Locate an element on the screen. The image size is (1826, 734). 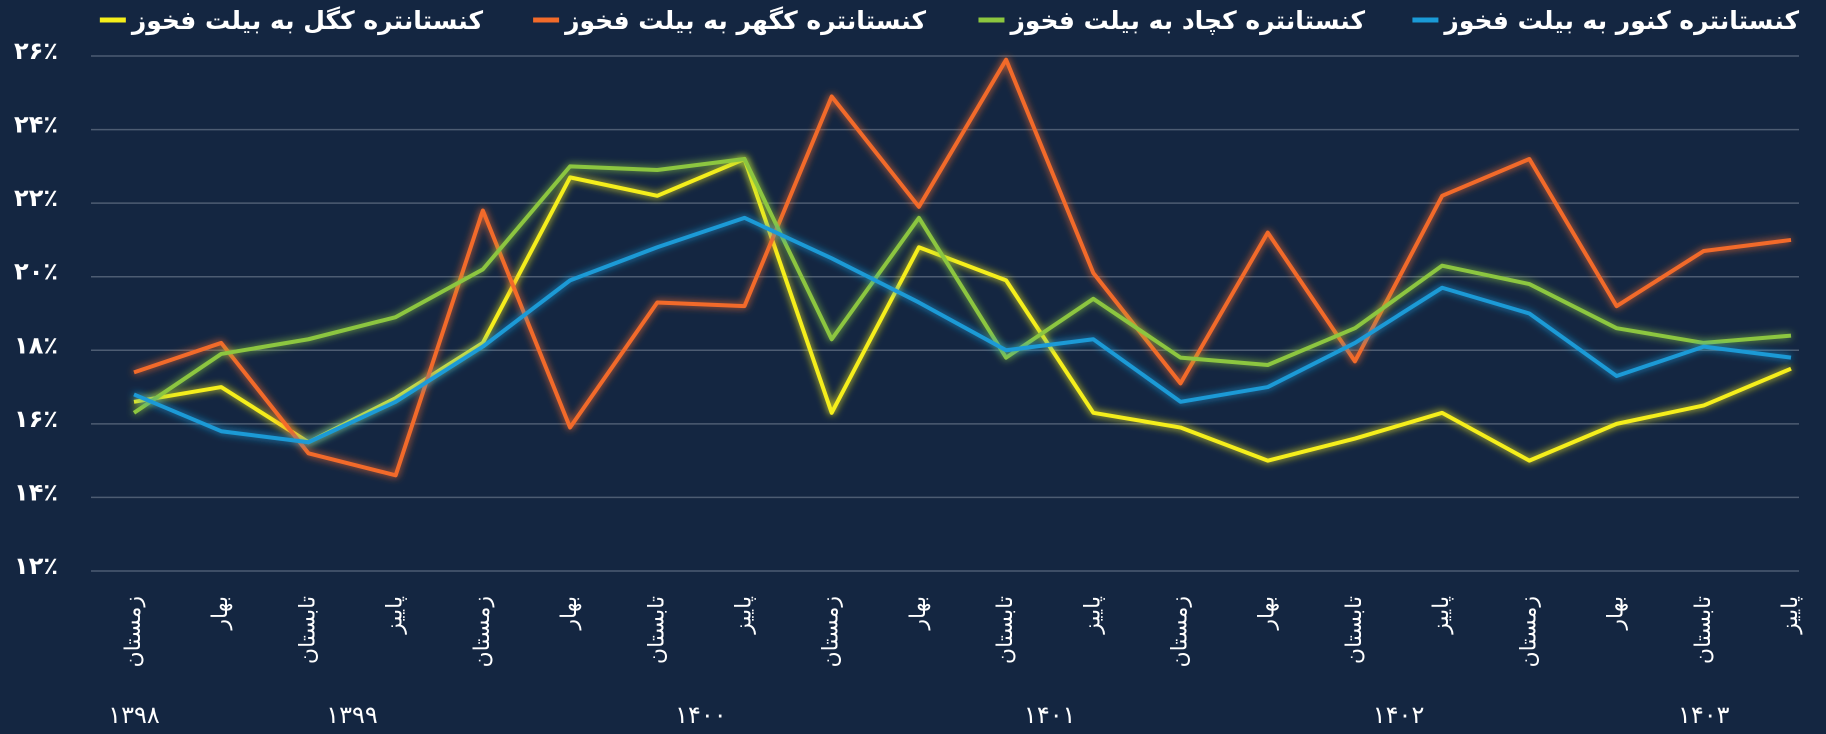
year-label: ۱۴۰۱ is located at coordinates (1050, 715).